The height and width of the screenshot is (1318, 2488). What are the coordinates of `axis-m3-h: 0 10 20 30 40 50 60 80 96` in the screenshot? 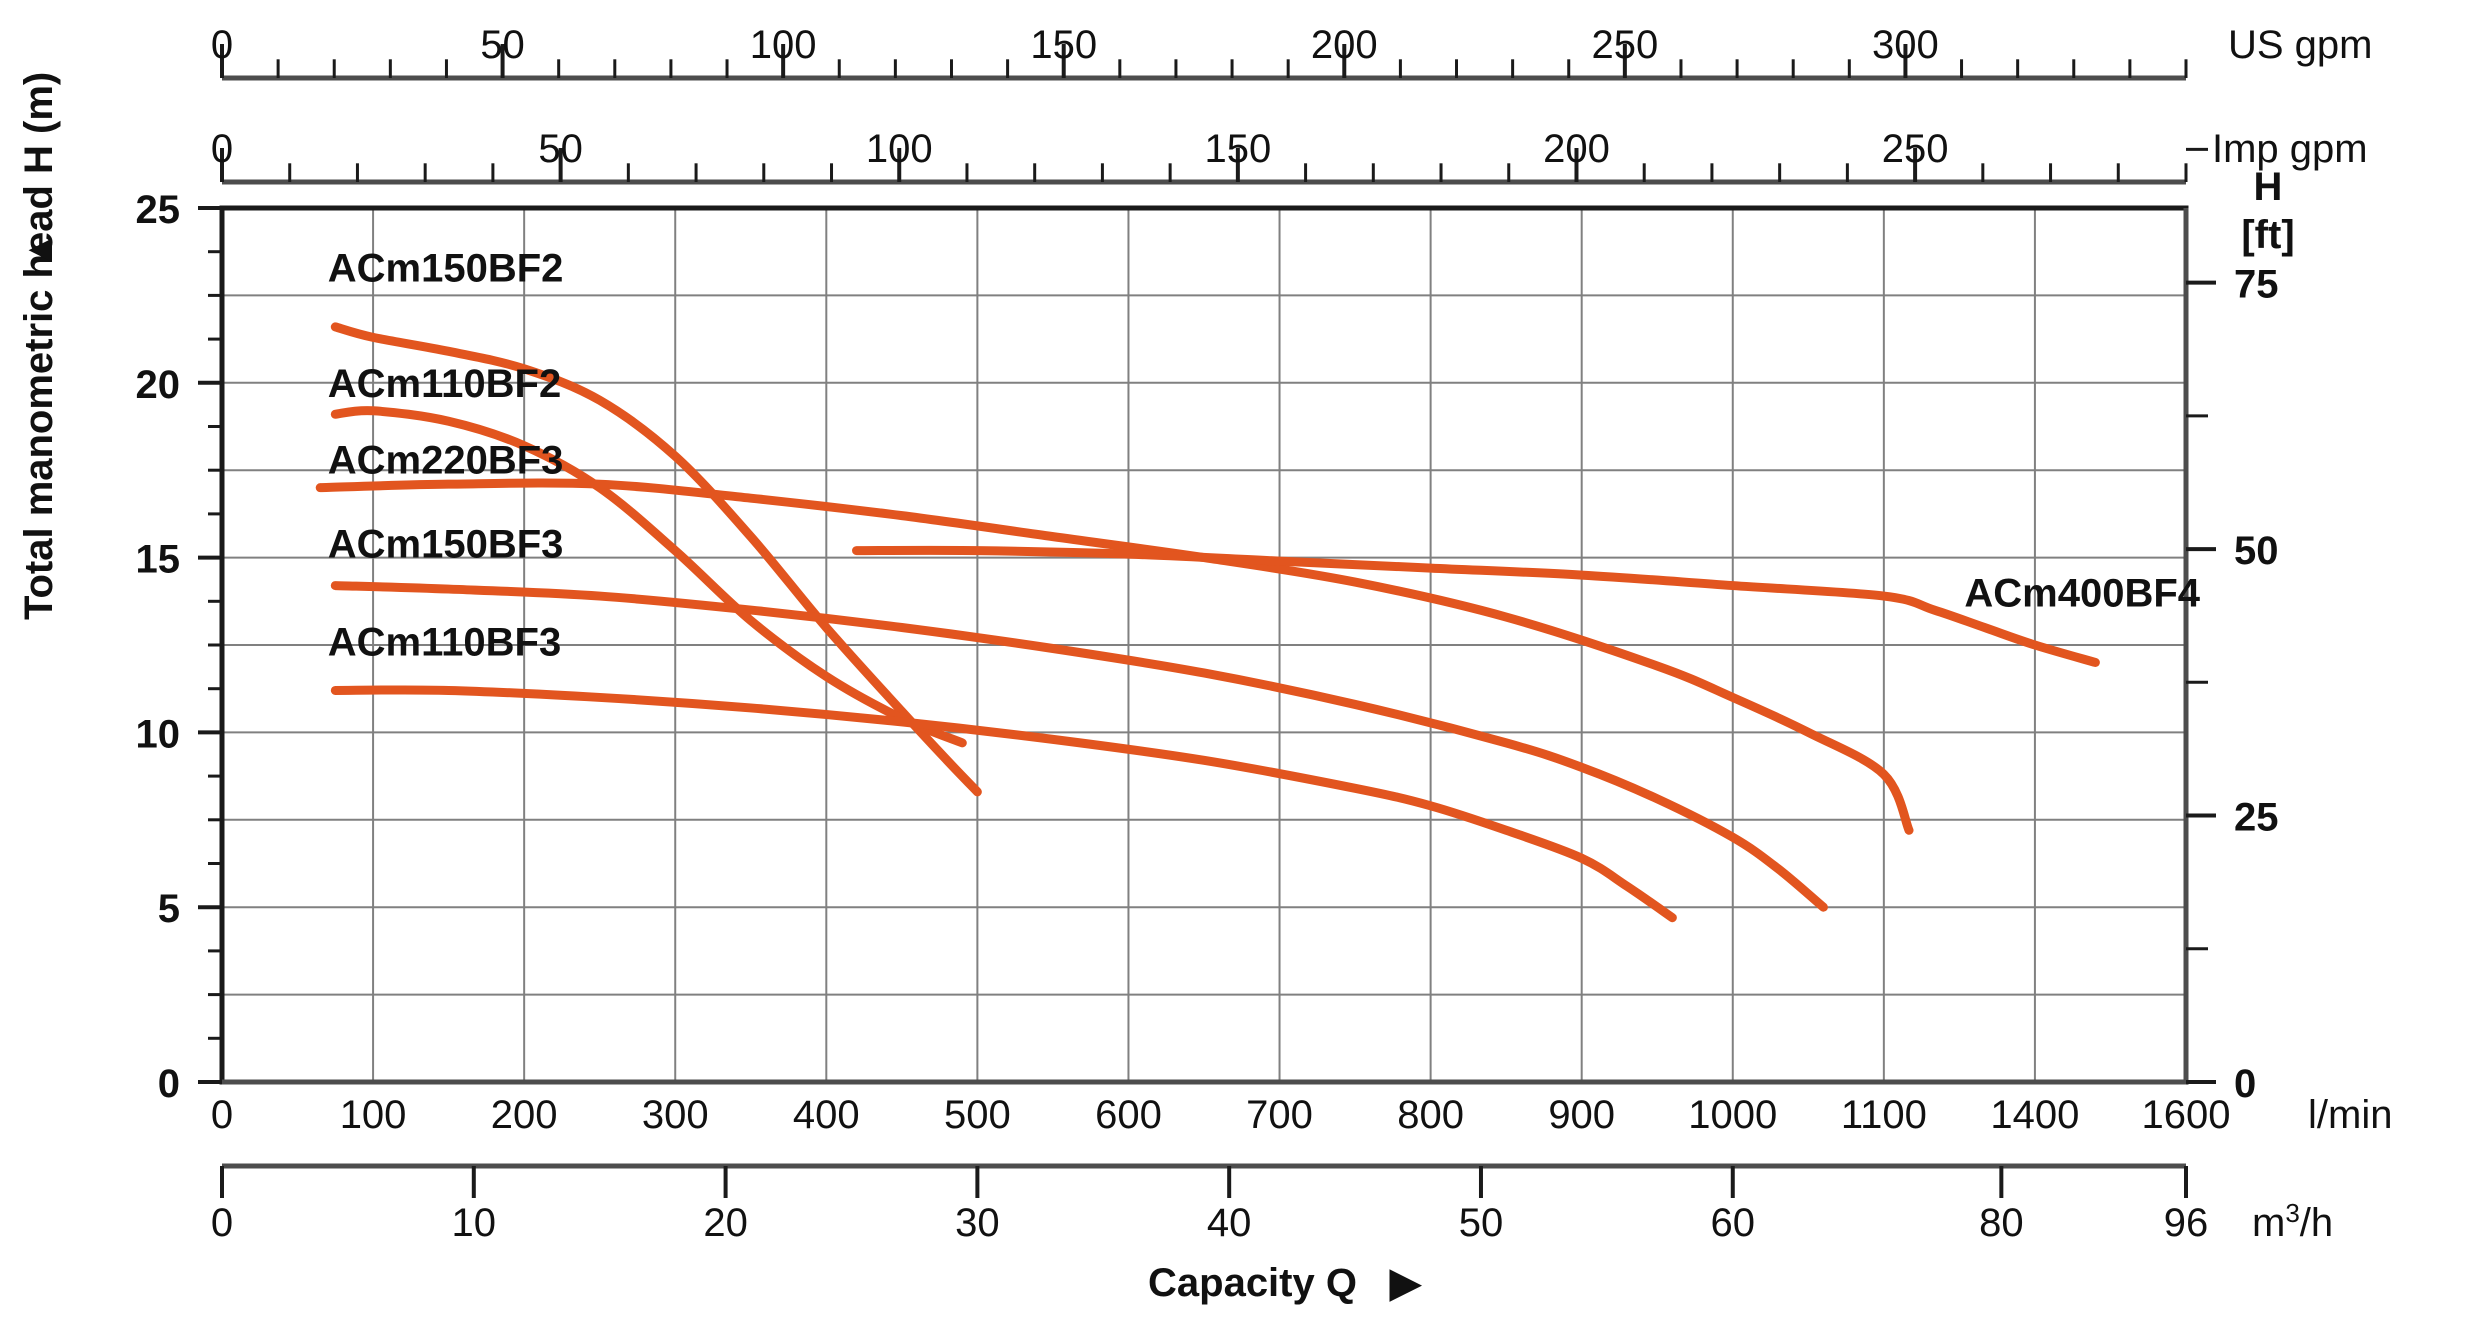 It's located at (1210, 1204).